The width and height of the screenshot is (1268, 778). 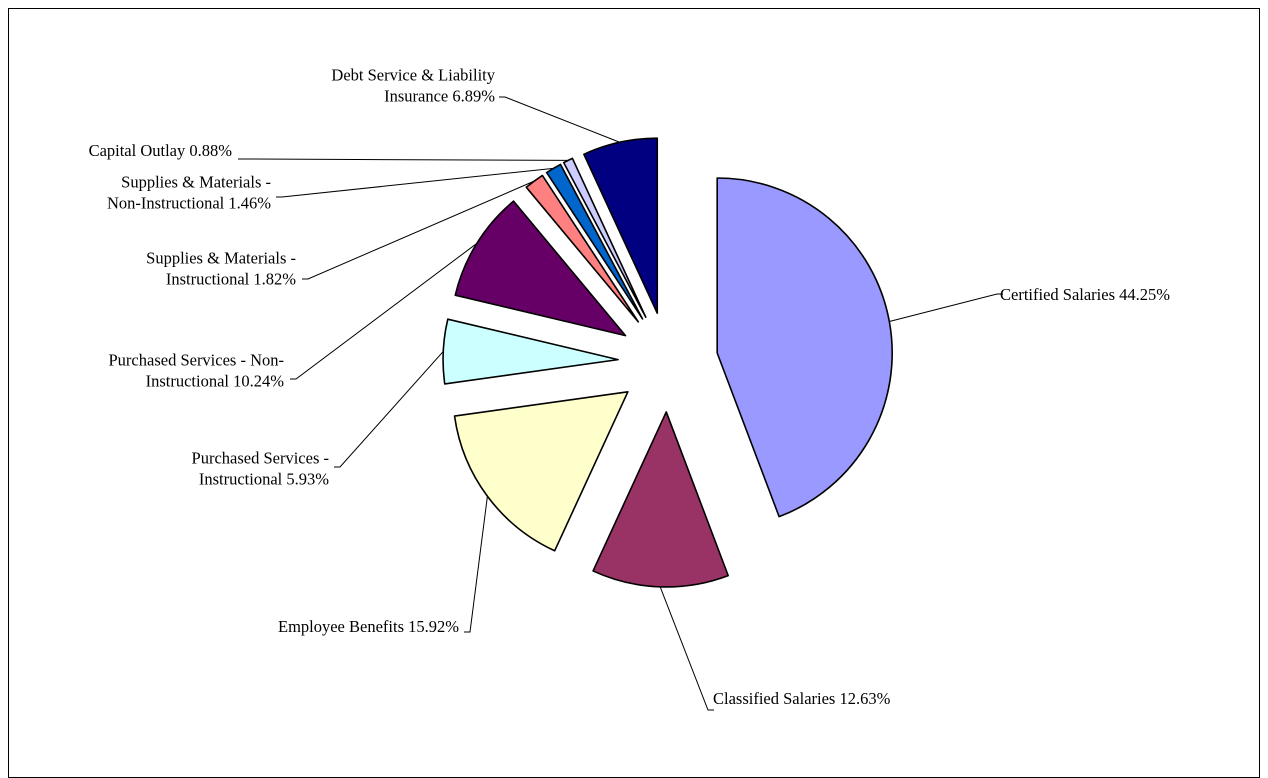 What do you see at coordinates (415, 182) in the screenshot?
I see `leader-line-supplies-and-materials-non-instructional` at bounding box center [415, 182].